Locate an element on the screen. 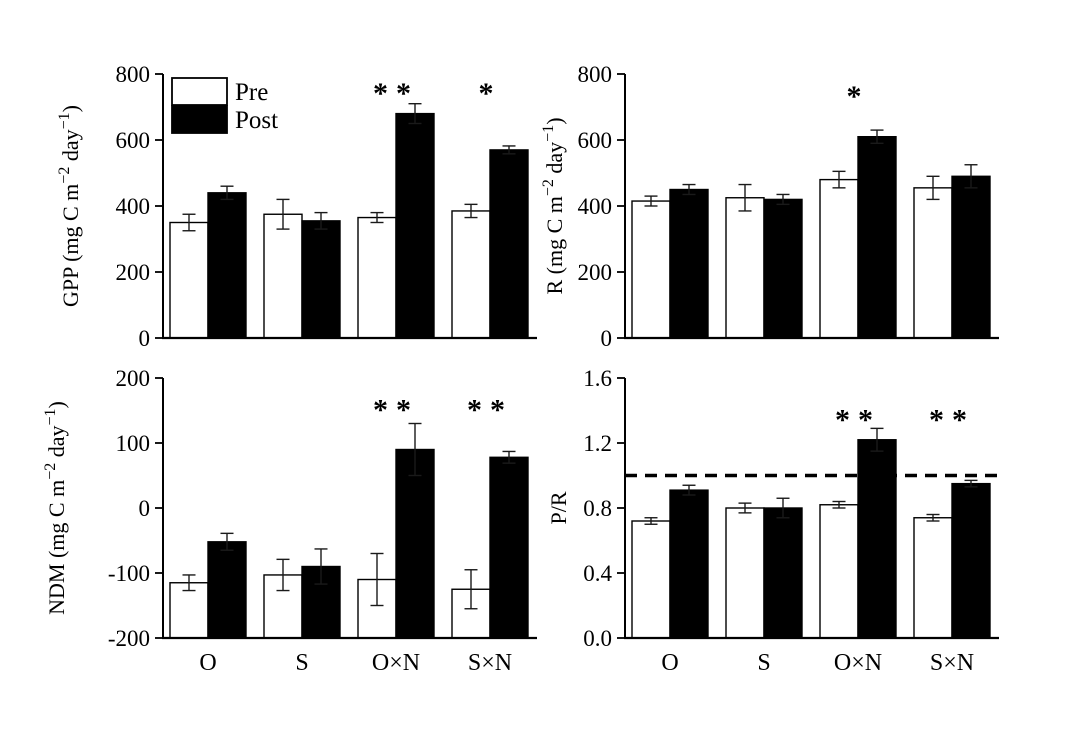 Image resolution: width=1071 pixels, height=754 pixels. y-tick-label-ndm-4: 200 is located at coordinates (133, 378).